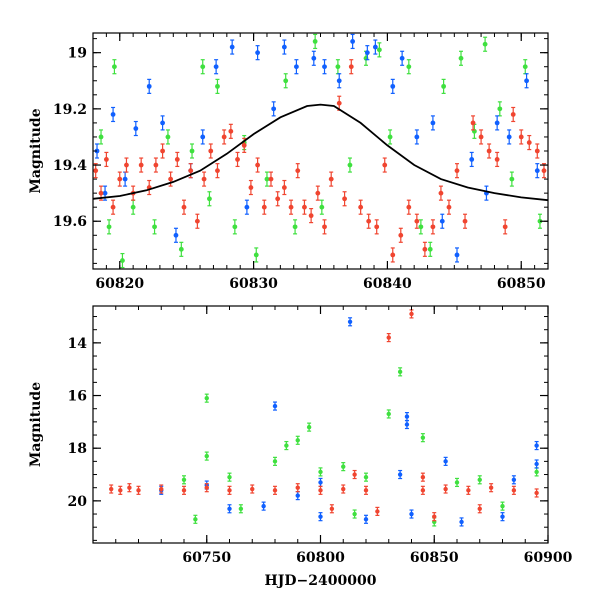 This screenshot has height=600, width=600. Describe the element at coordinates (70, 110) in the screenshot. I see `y-tick-label: 19.2` at that location.